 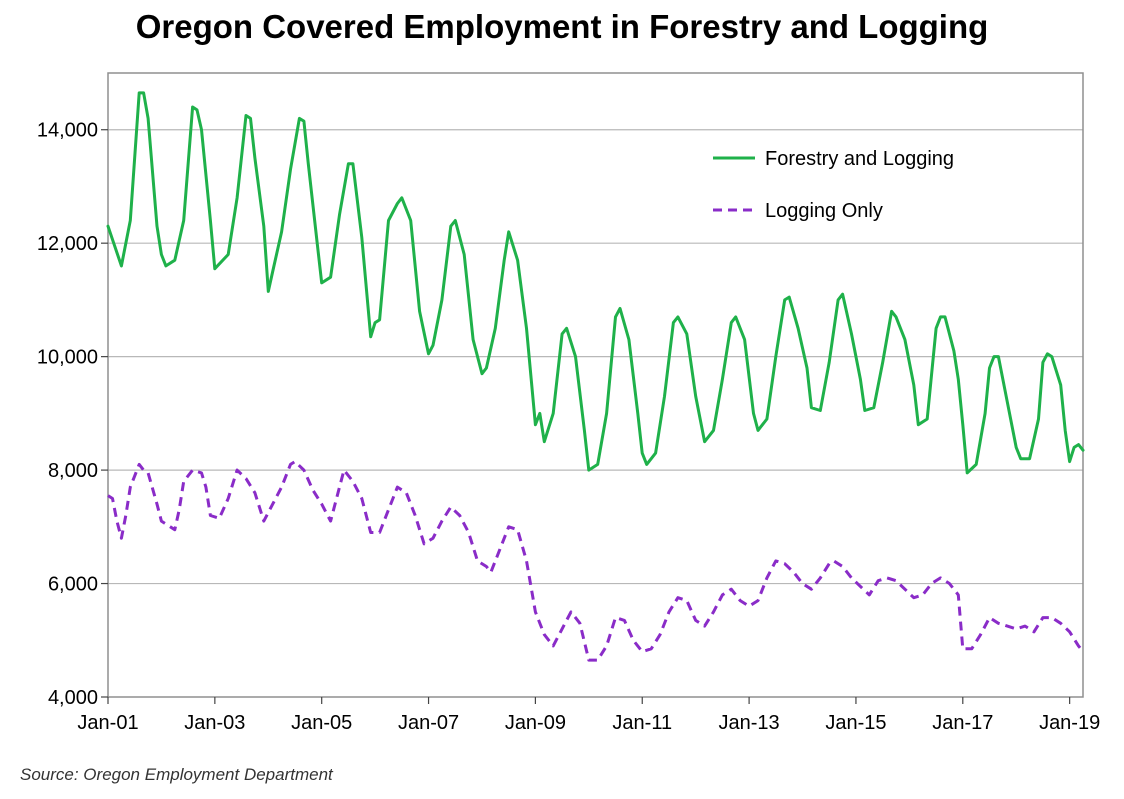 What do you see at coordinates (176, 774) in the screenshot?
I see `source-note: Source: Oregon Employment Department` at bounding box center [176, 774].